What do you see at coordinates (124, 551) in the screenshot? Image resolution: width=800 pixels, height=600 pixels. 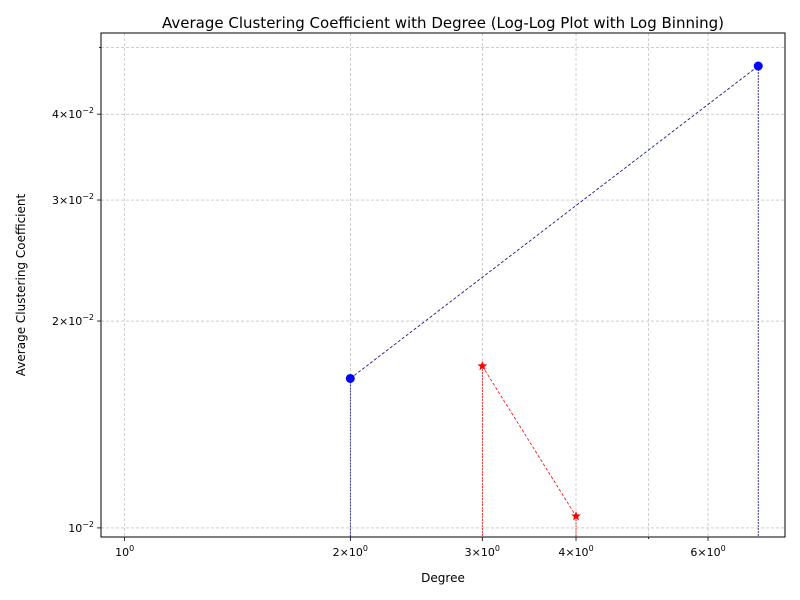 I see `x-tick-label: 100` at bounding box center [124, 551].